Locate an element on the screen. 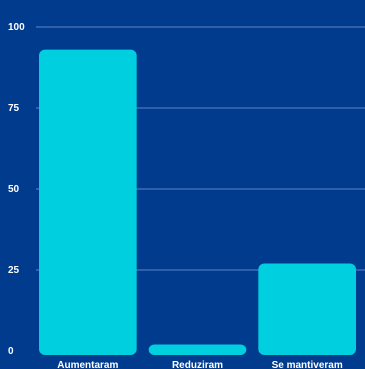  x-category-label: Reduziram is located at coordinates (197, 364).